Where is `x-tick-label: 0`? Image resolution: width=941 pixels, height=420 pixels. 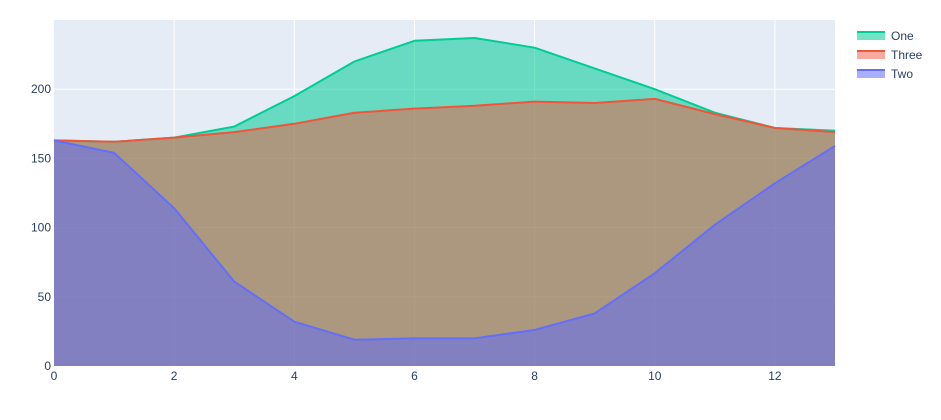 x-tick-label: 0 is located at coordinates (54, 376).